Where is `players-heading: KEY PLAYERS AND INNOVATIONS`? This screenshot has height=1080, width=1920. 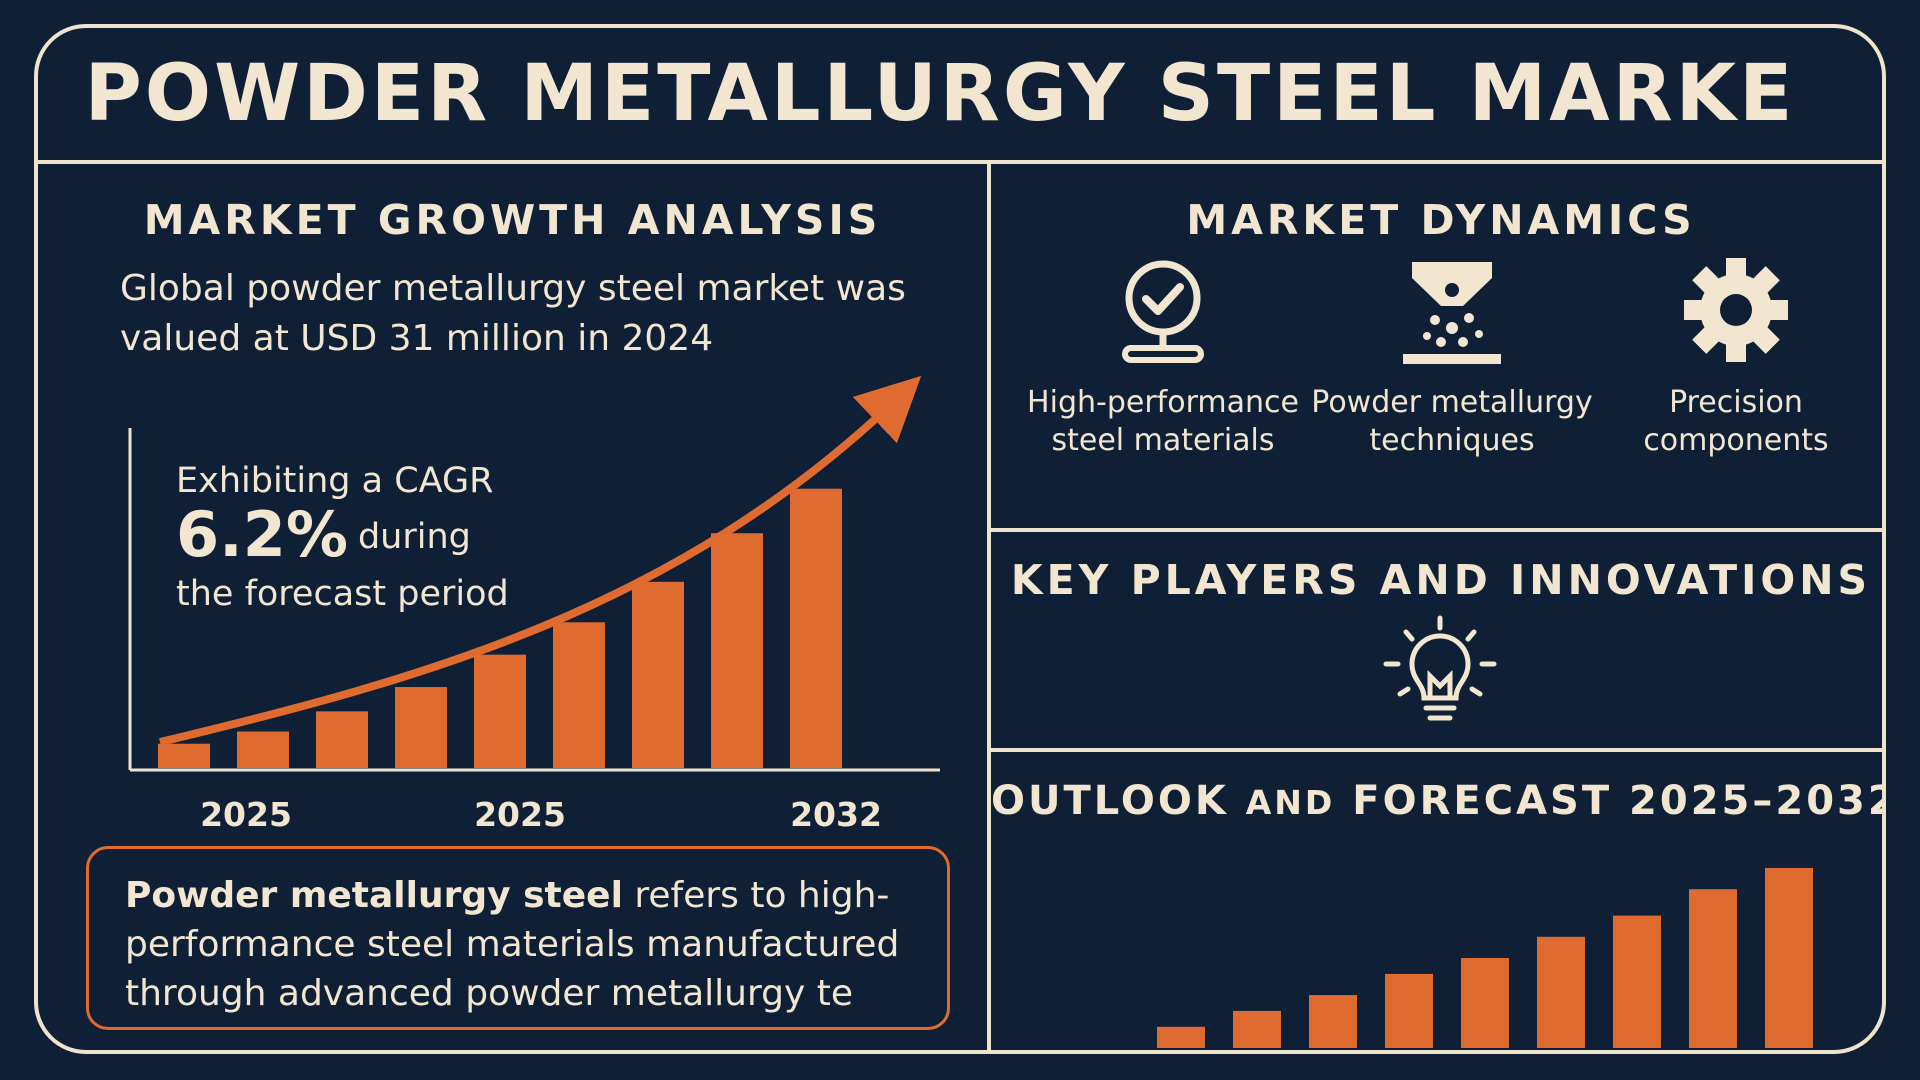 players-heading: KEY PLAYERS AND INNOVATIONS is located at coordinates (1441, 580).